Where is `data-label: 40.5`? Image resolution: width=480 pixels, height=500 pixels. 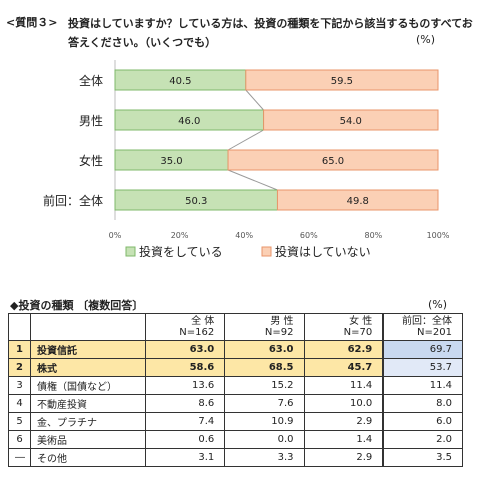 data-label: 40.5 is located at coordinates (180, 81).